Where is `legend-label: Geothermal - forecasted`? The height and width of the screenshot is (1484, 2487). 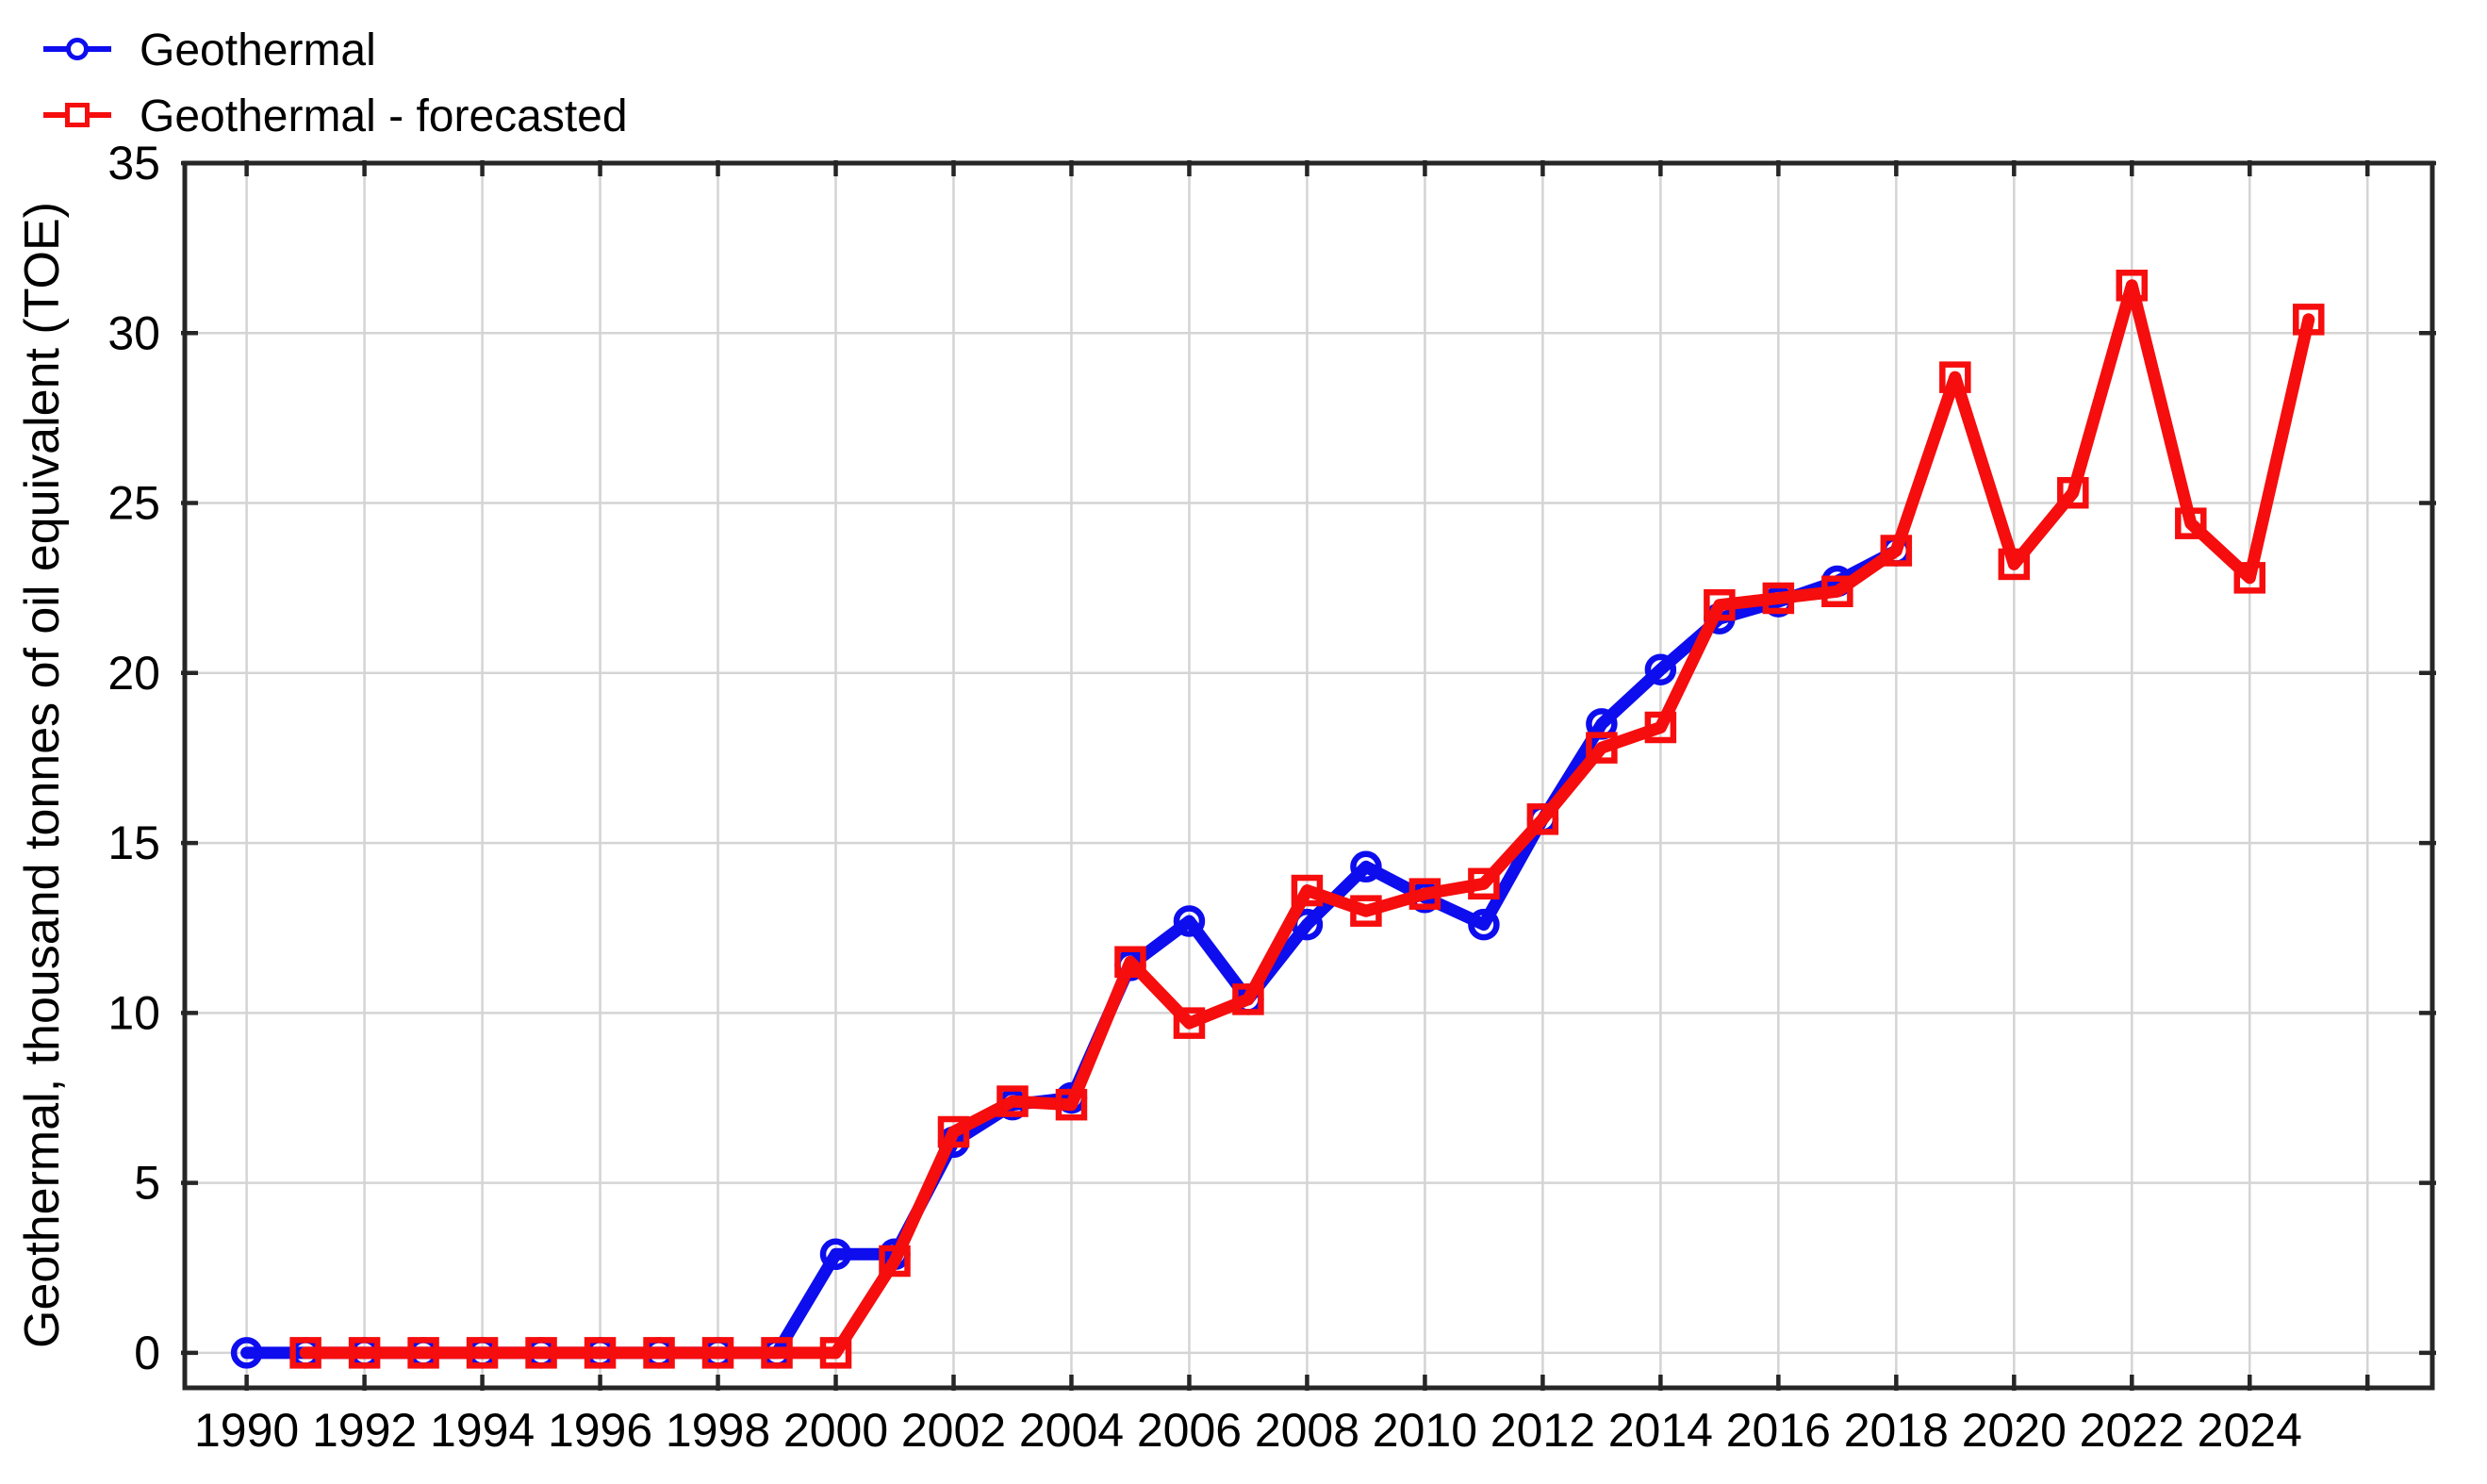
legend-label: Geothermal - forecasted is located at coordinates (384, 116).